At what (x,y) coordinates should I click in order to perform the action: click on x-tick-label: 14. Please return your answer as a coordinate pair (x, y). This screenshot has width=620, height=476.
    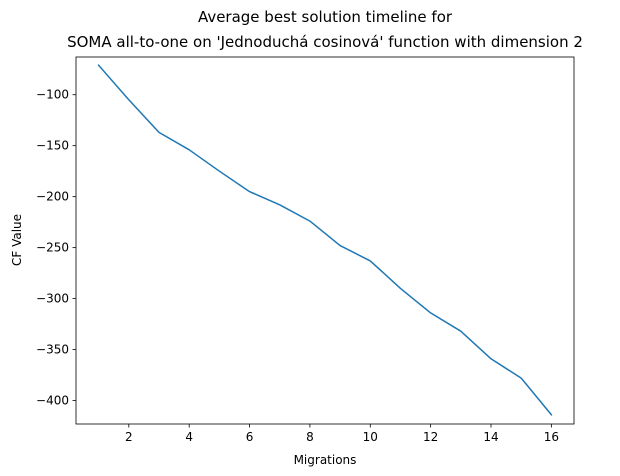
    Looking at the image, I should click on (490, 437).